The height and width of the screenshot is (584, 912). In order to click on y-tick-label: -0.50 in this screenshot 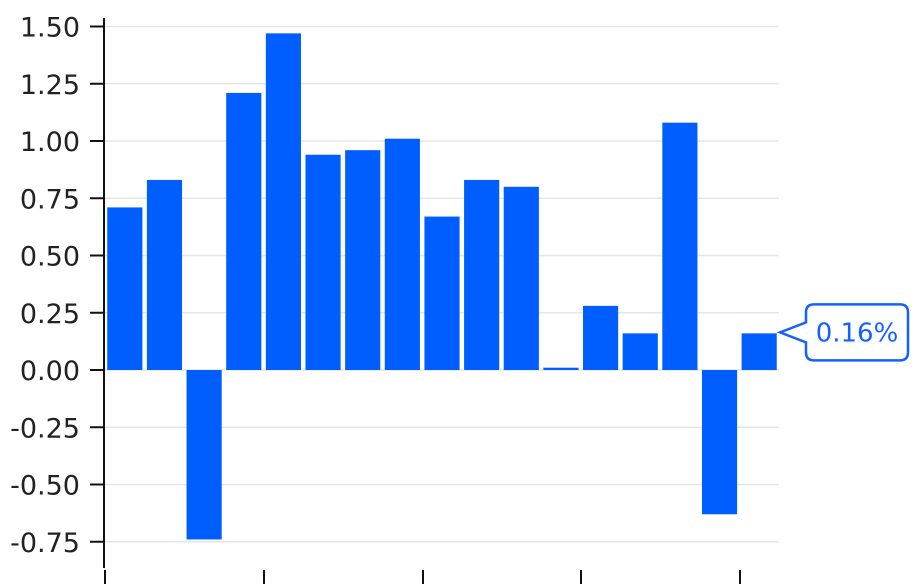, I will do `click(45, 486)`.